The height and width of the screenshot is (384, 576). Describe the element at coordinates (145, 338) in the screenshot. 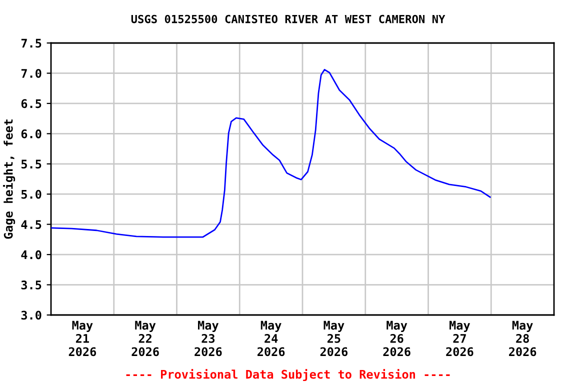

I see `x-tick-label: May 22 2026` at that location.